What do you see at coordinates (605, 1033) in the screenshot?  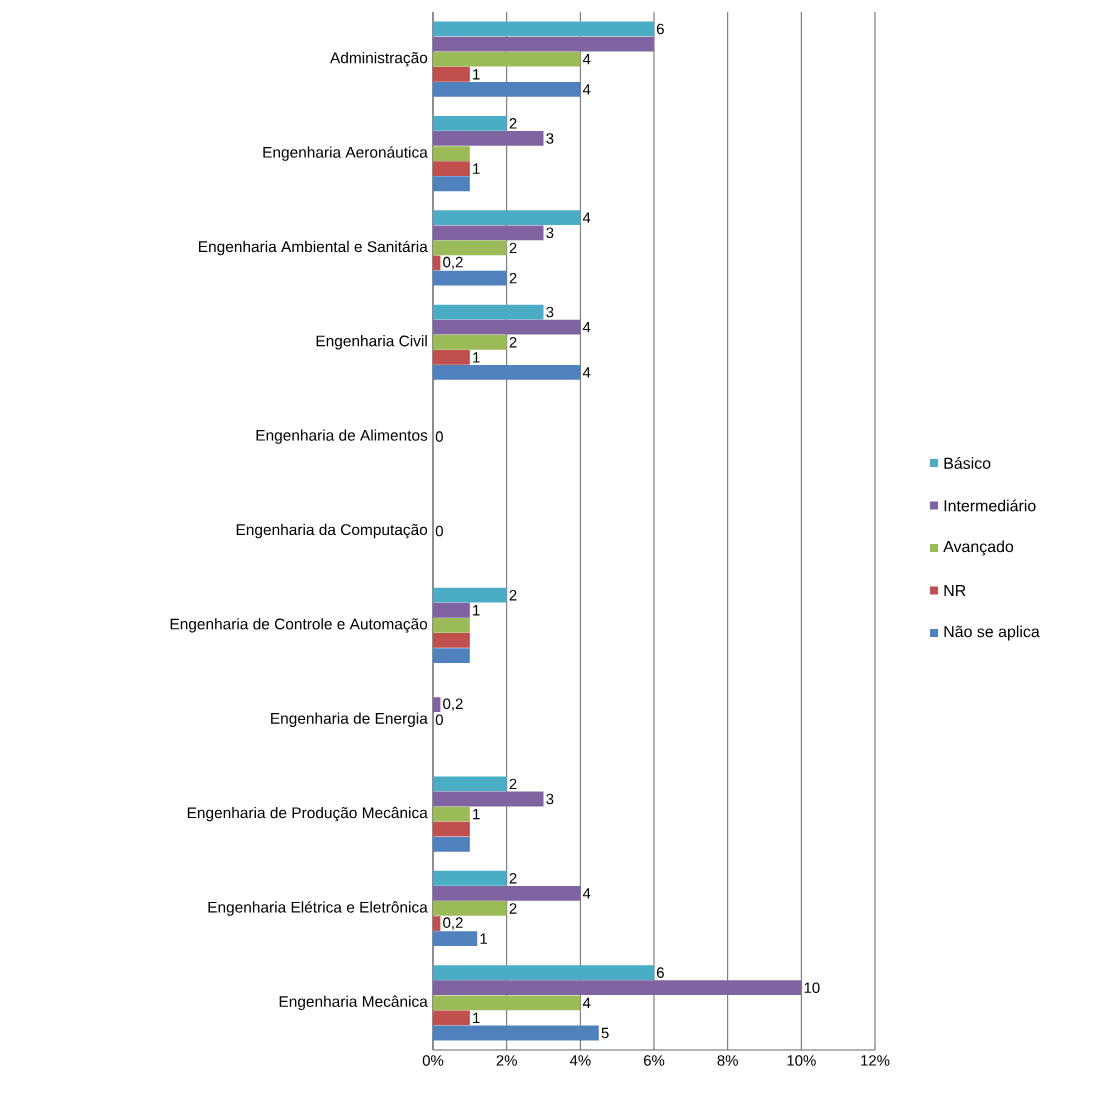 I see `data-label: 5` at bounding box center [605, 1033].